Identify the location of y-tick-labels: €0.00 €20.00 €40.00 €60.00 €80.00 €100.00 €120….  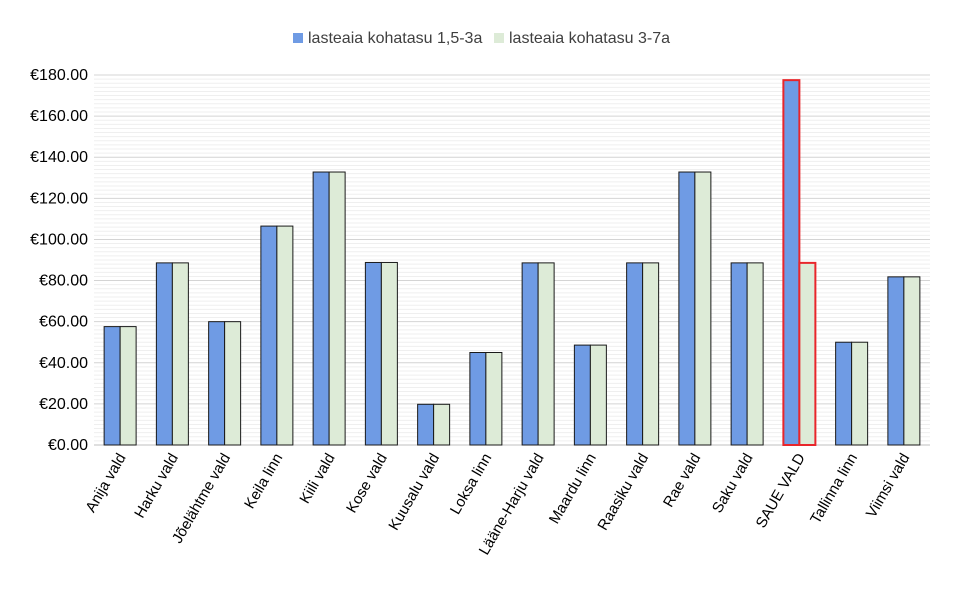
(59, 260).